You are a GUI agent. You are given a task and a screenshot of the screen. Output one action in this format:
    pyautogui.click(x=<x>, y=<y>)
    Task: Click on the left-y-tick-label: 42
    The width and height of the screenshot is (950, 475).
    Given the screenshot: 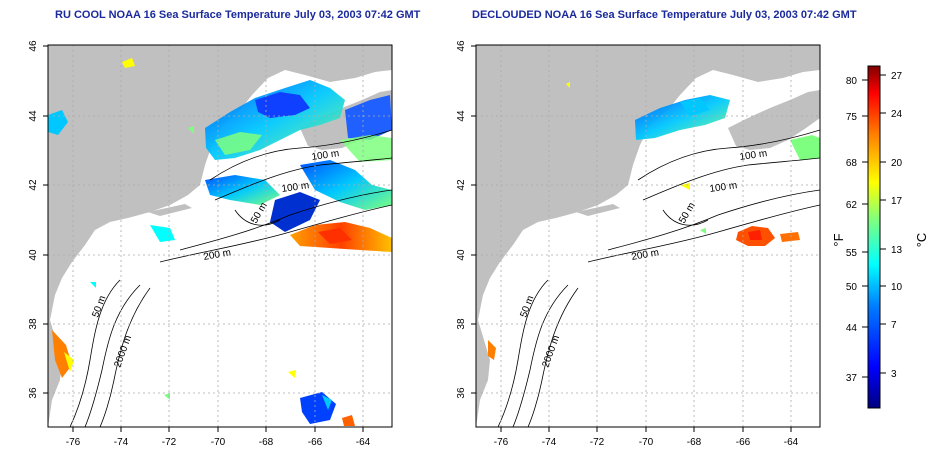 What is the action you would take?
    pyautogui.click(x=33, y=185)
    